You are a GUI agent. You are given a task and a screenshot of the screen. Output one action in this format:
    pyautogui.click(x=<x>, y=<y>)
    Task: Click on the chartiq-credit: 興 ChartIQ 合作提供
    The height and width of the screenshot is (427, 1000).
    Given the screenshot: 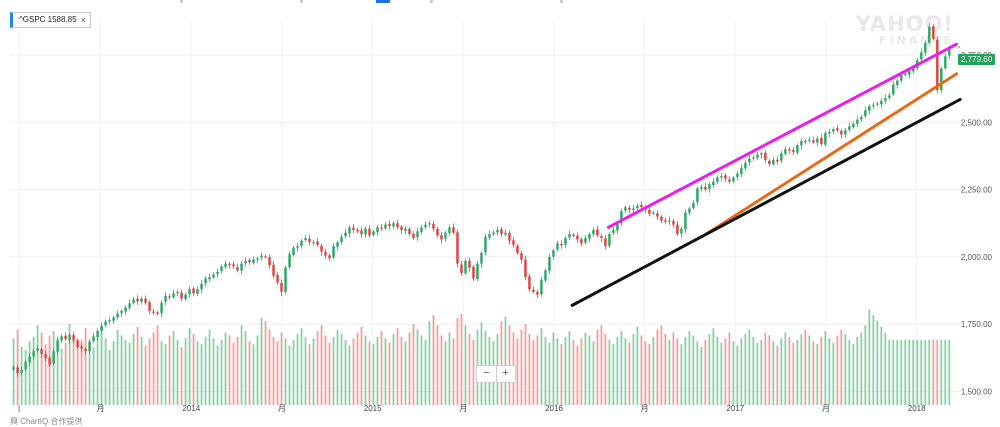 What is the action you would take?
    pyautogui.click(x=46, y=421)
    